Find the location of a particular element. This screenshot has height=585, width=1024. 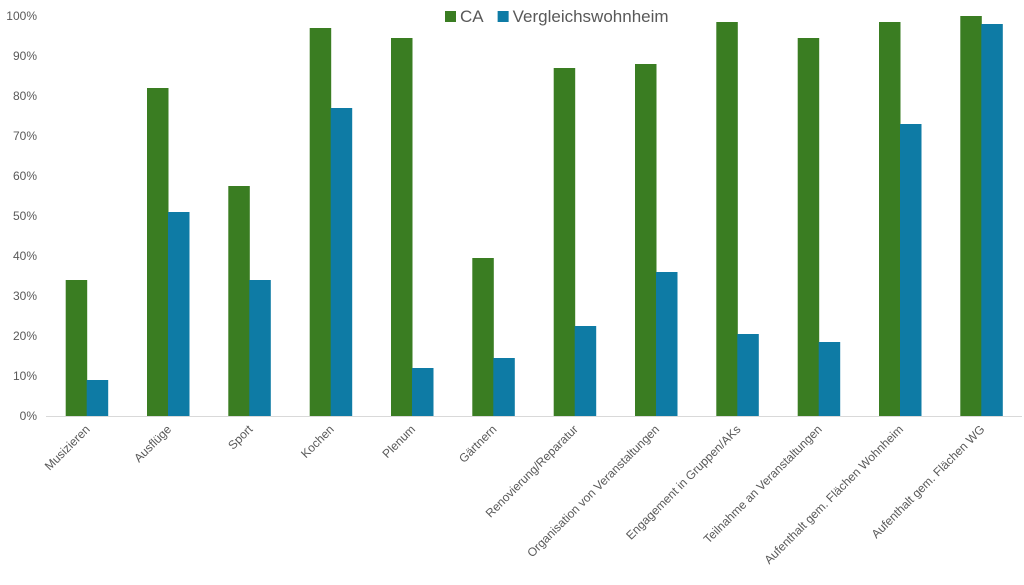

y-tick-label: 60% is located at coordinates (25, 176).